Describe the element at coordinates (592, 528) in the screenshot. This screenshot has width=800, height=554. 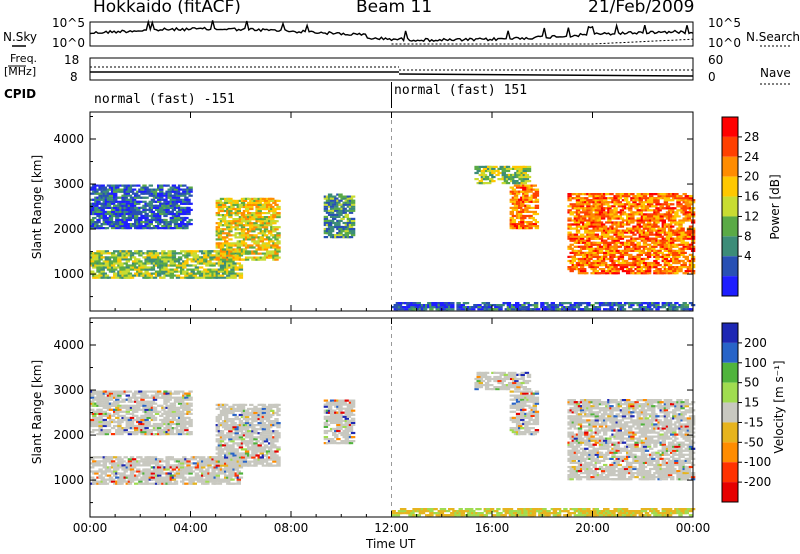
I see `x-tick-label: 20:00` at that location.